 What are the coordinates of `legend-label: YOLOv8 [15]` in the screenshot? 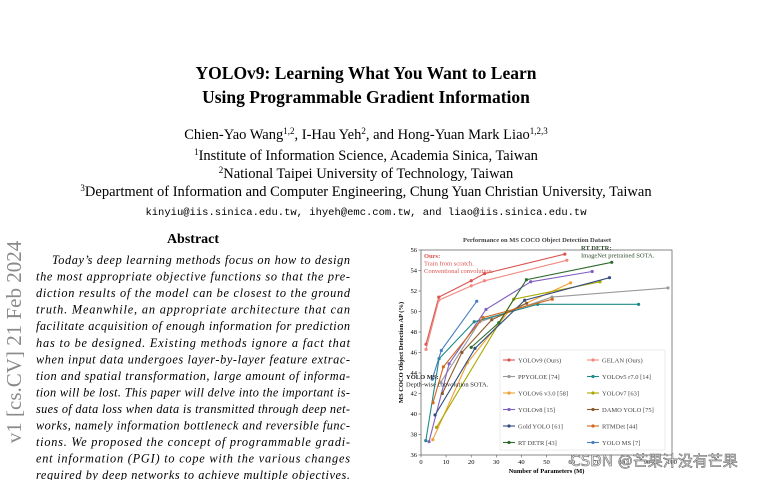 It's located at (536, 410).